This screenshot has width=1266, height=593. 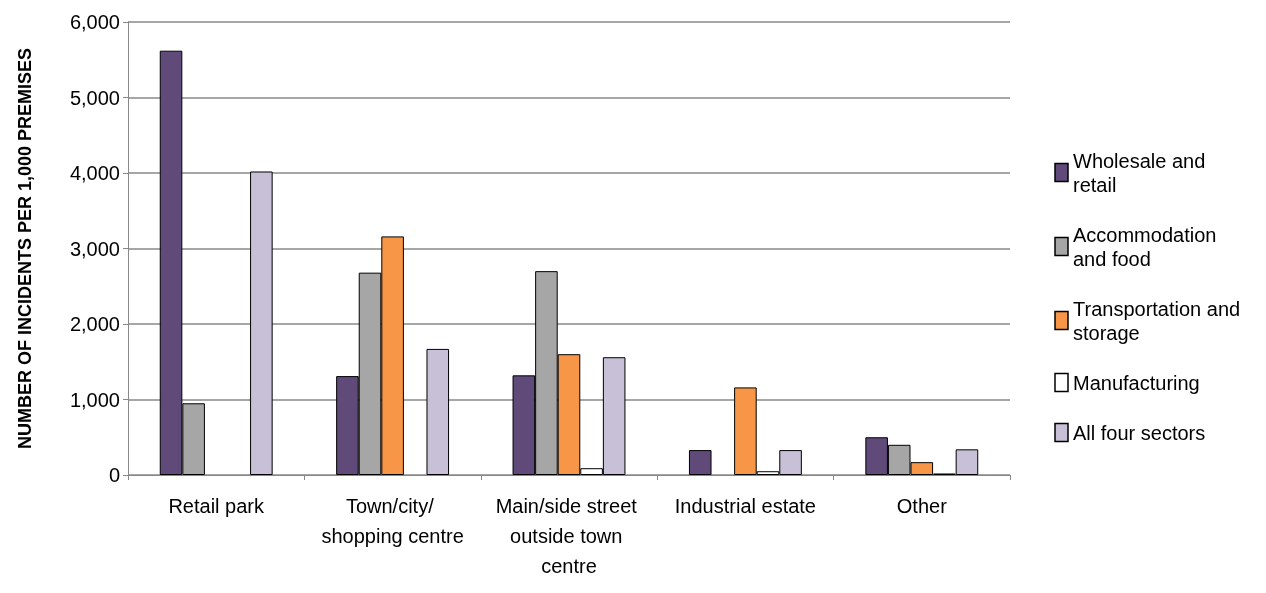 What do you see at coordinates (94, 97) in the screenshot?
I see `y-tick-label: 5,000` at bounding box center [94, 97].